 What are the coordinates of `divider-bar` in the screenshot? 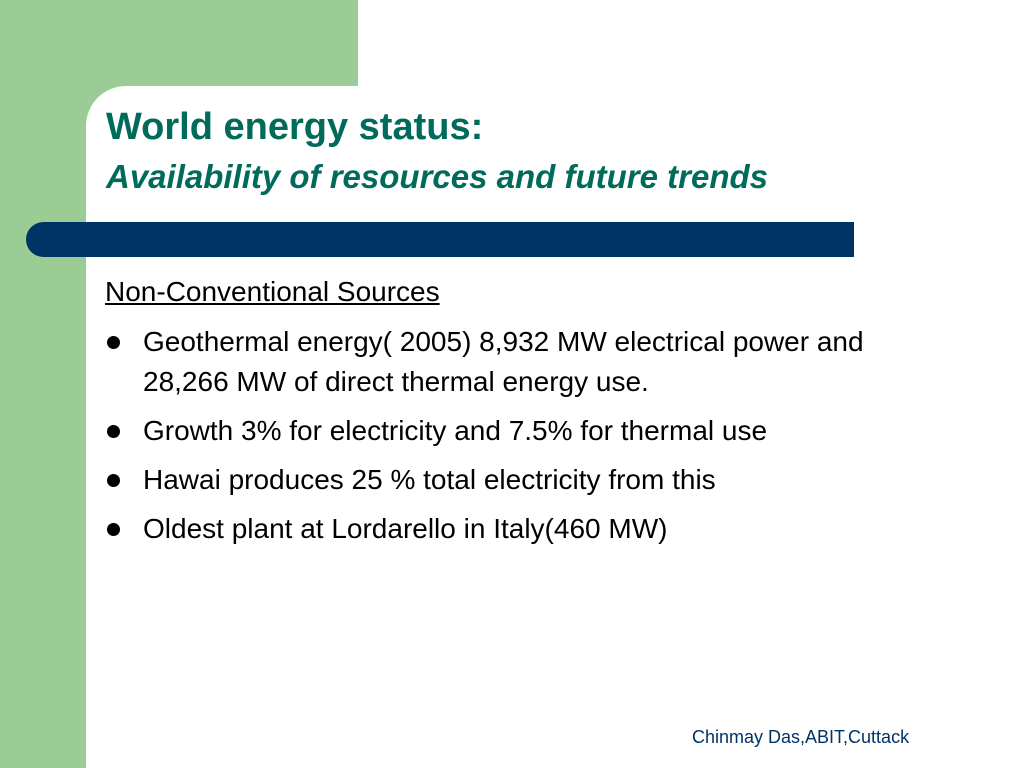 It's located at (440, 239).